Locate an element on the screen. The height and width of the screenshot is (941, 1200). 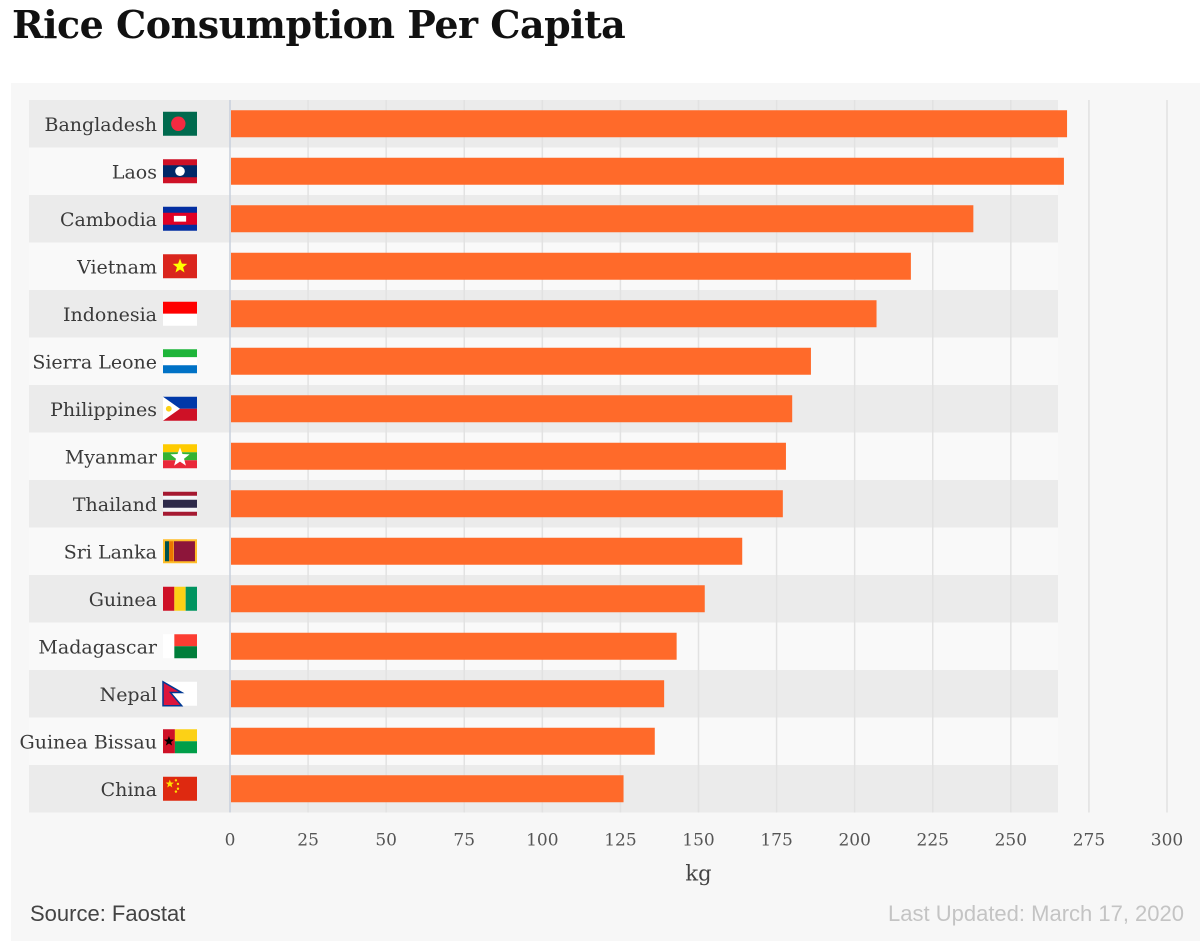
category-label: Guinea is located at coordinates (123, 600).